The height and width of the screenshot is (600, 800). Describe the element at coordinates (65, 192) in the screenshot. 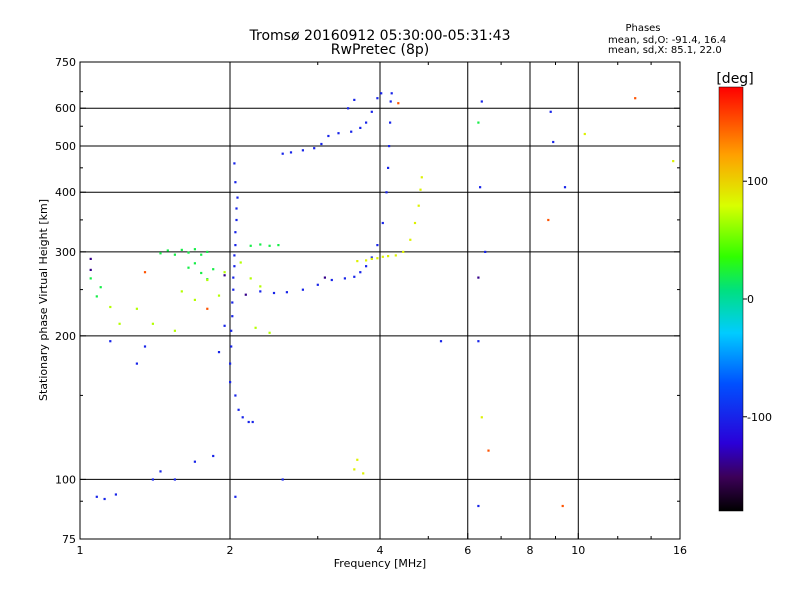

I see `y-tick-label: 400` at that location.